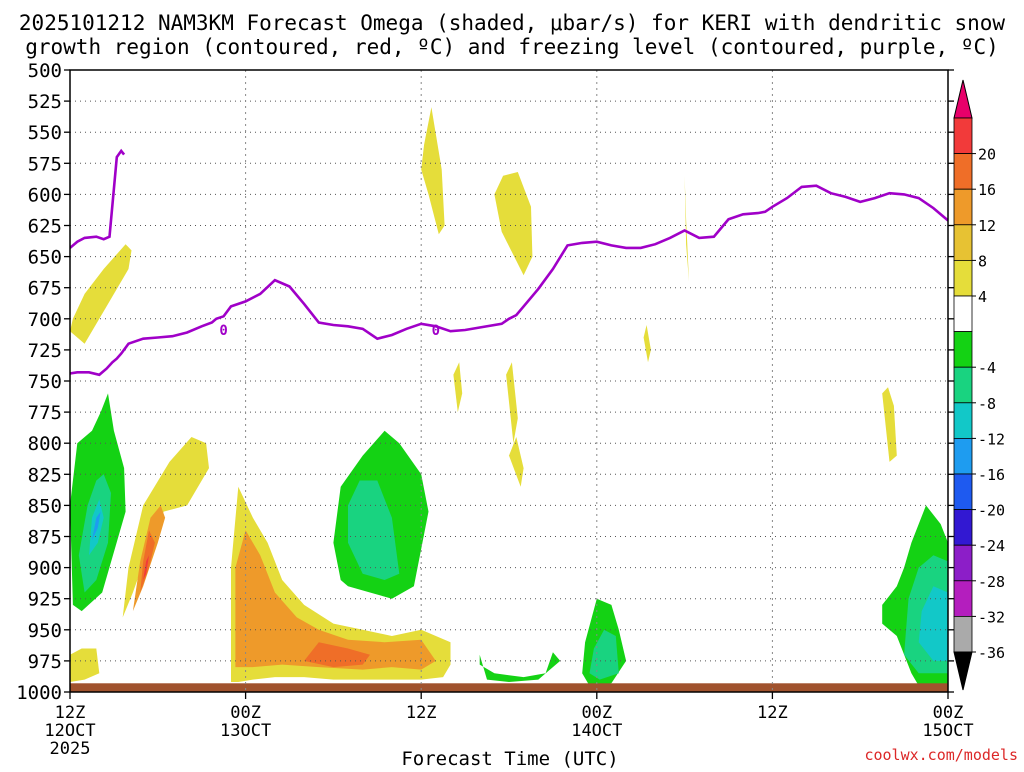 This screenshot has height=772, width=1024. I want to click on terrain-bar, so click(509, 687).